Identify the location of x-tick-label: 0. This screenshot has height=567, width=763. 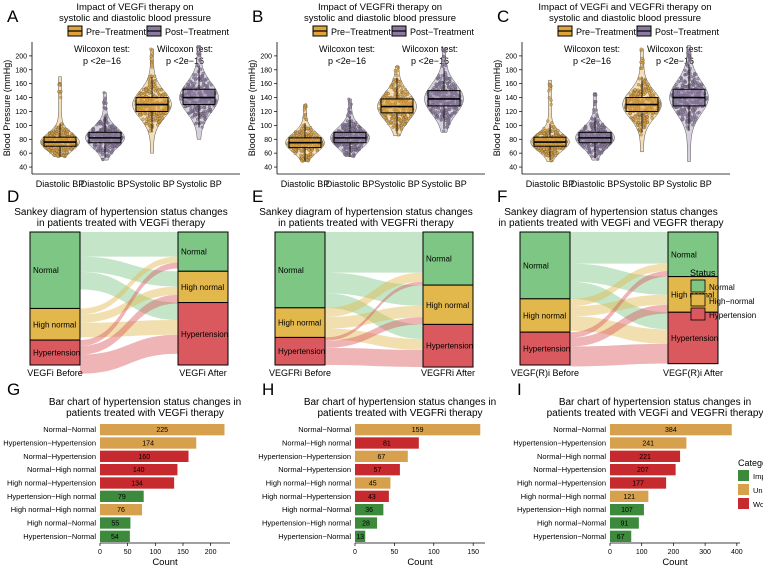
(610, 552).